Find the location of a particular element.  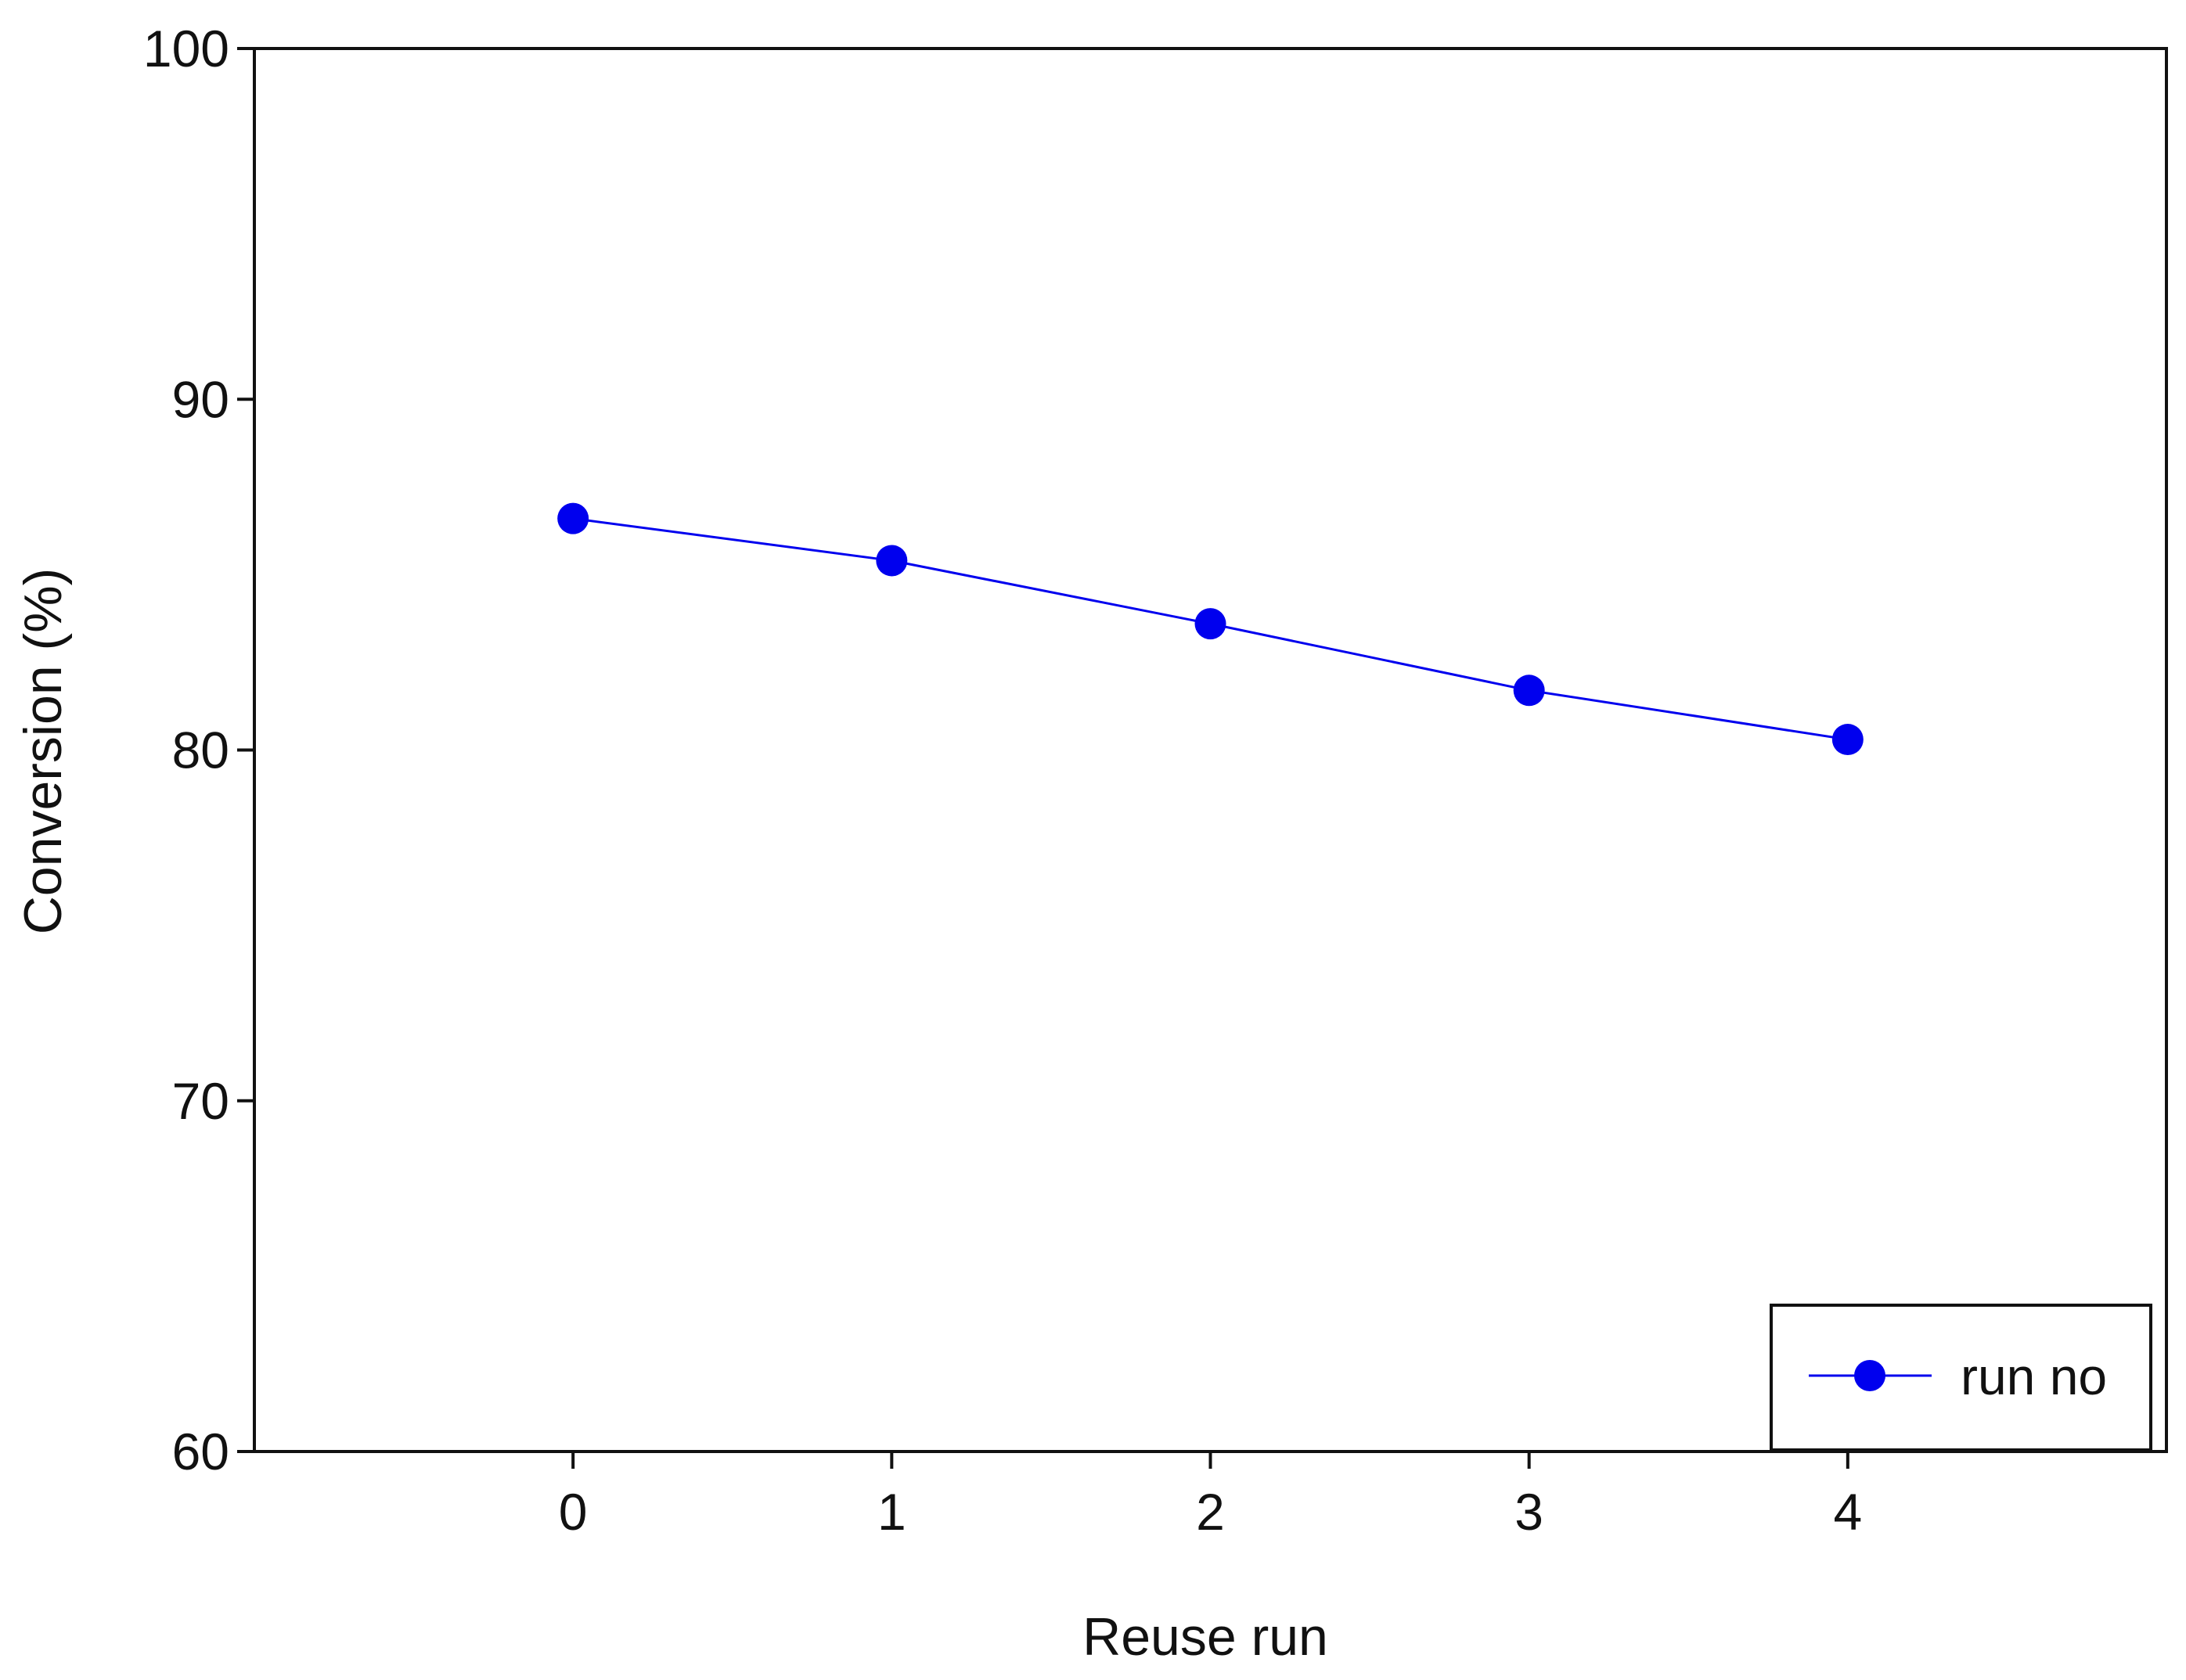

x-tick-label: 0 is located at coordinates (573, 1512).